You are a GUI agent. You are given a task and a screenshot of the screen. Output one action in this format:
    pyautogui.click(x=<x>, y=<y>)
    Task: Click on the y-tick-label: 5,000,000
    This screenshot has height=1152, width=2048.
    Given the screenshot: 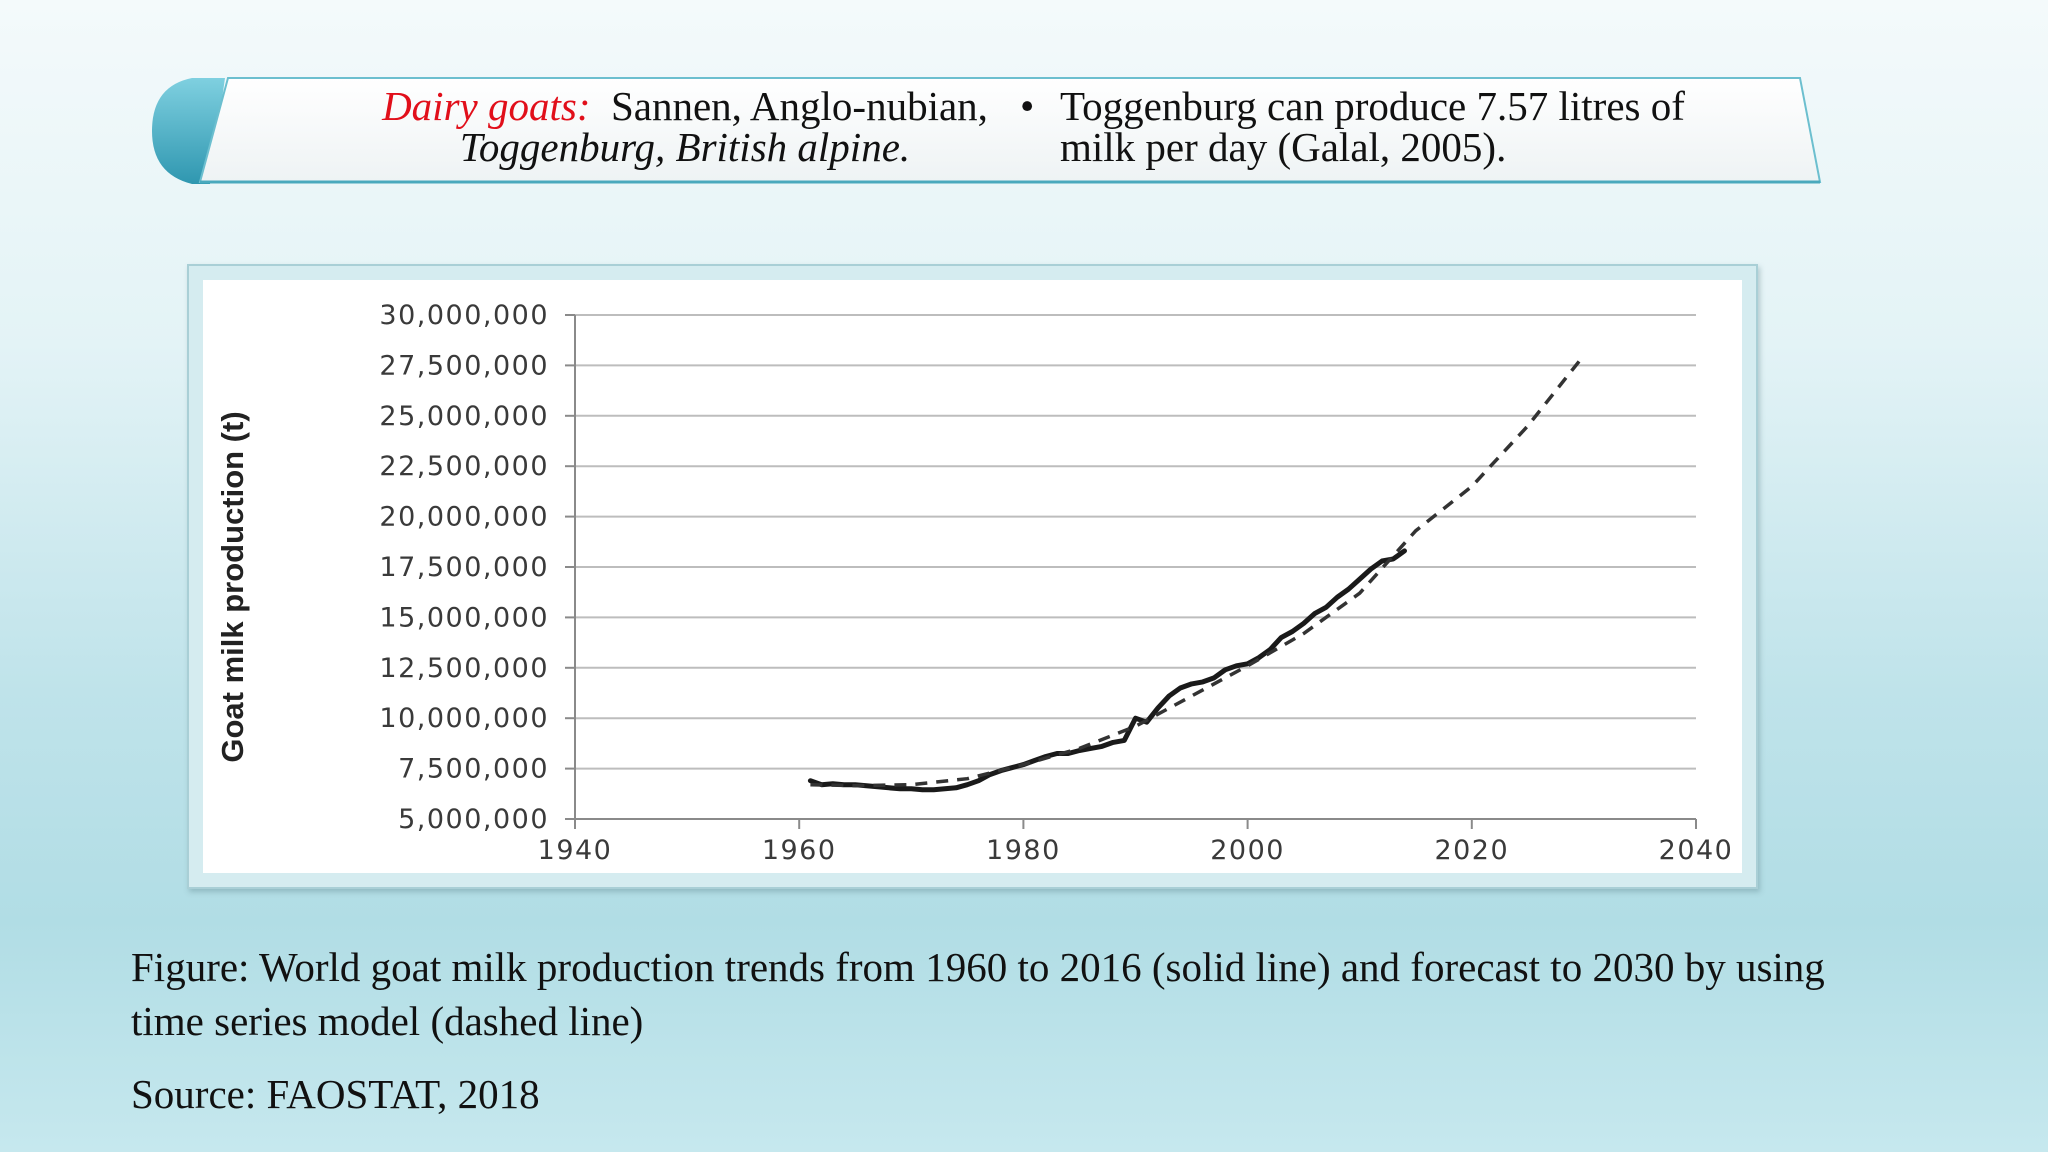 What is the action you would take?
    pyautogui.click(x=473, y=819)
    